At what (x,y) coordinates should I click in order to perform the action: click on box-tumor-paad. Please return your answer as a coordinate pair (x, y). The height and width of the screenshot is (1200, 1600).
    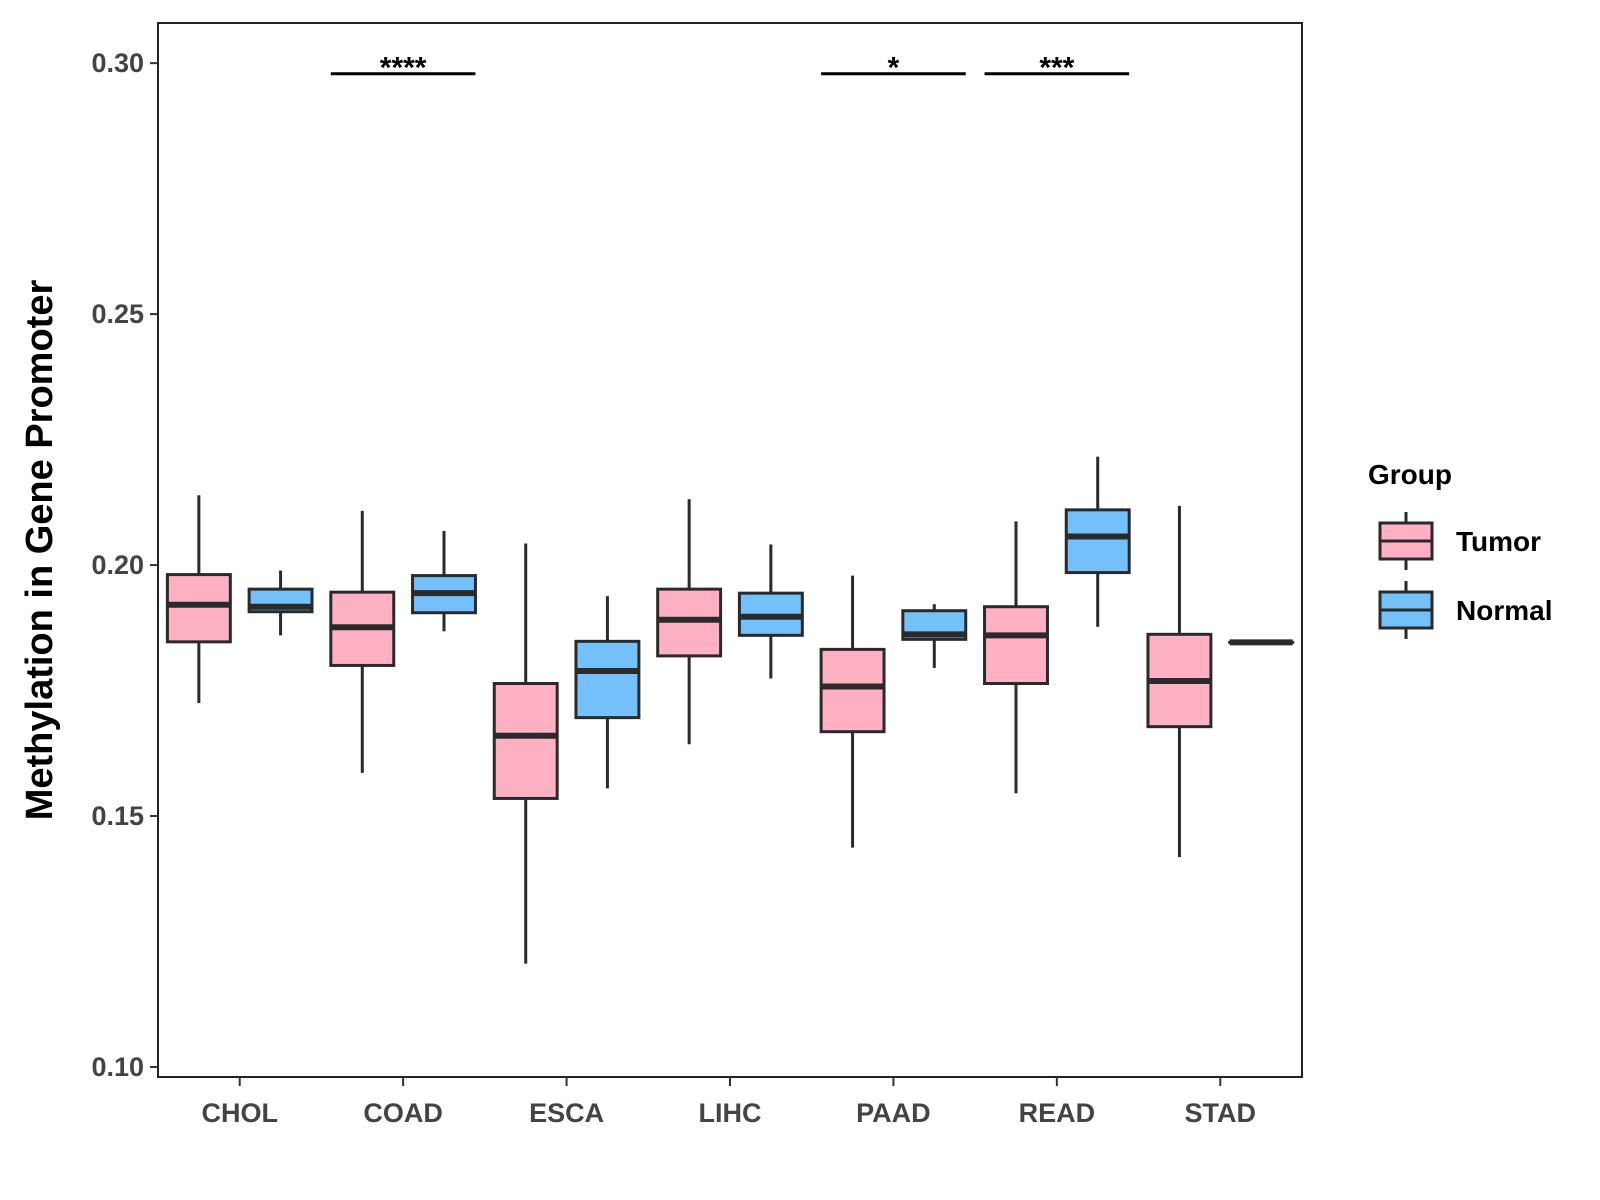
    Looking at the image, I should click on (852, 711).